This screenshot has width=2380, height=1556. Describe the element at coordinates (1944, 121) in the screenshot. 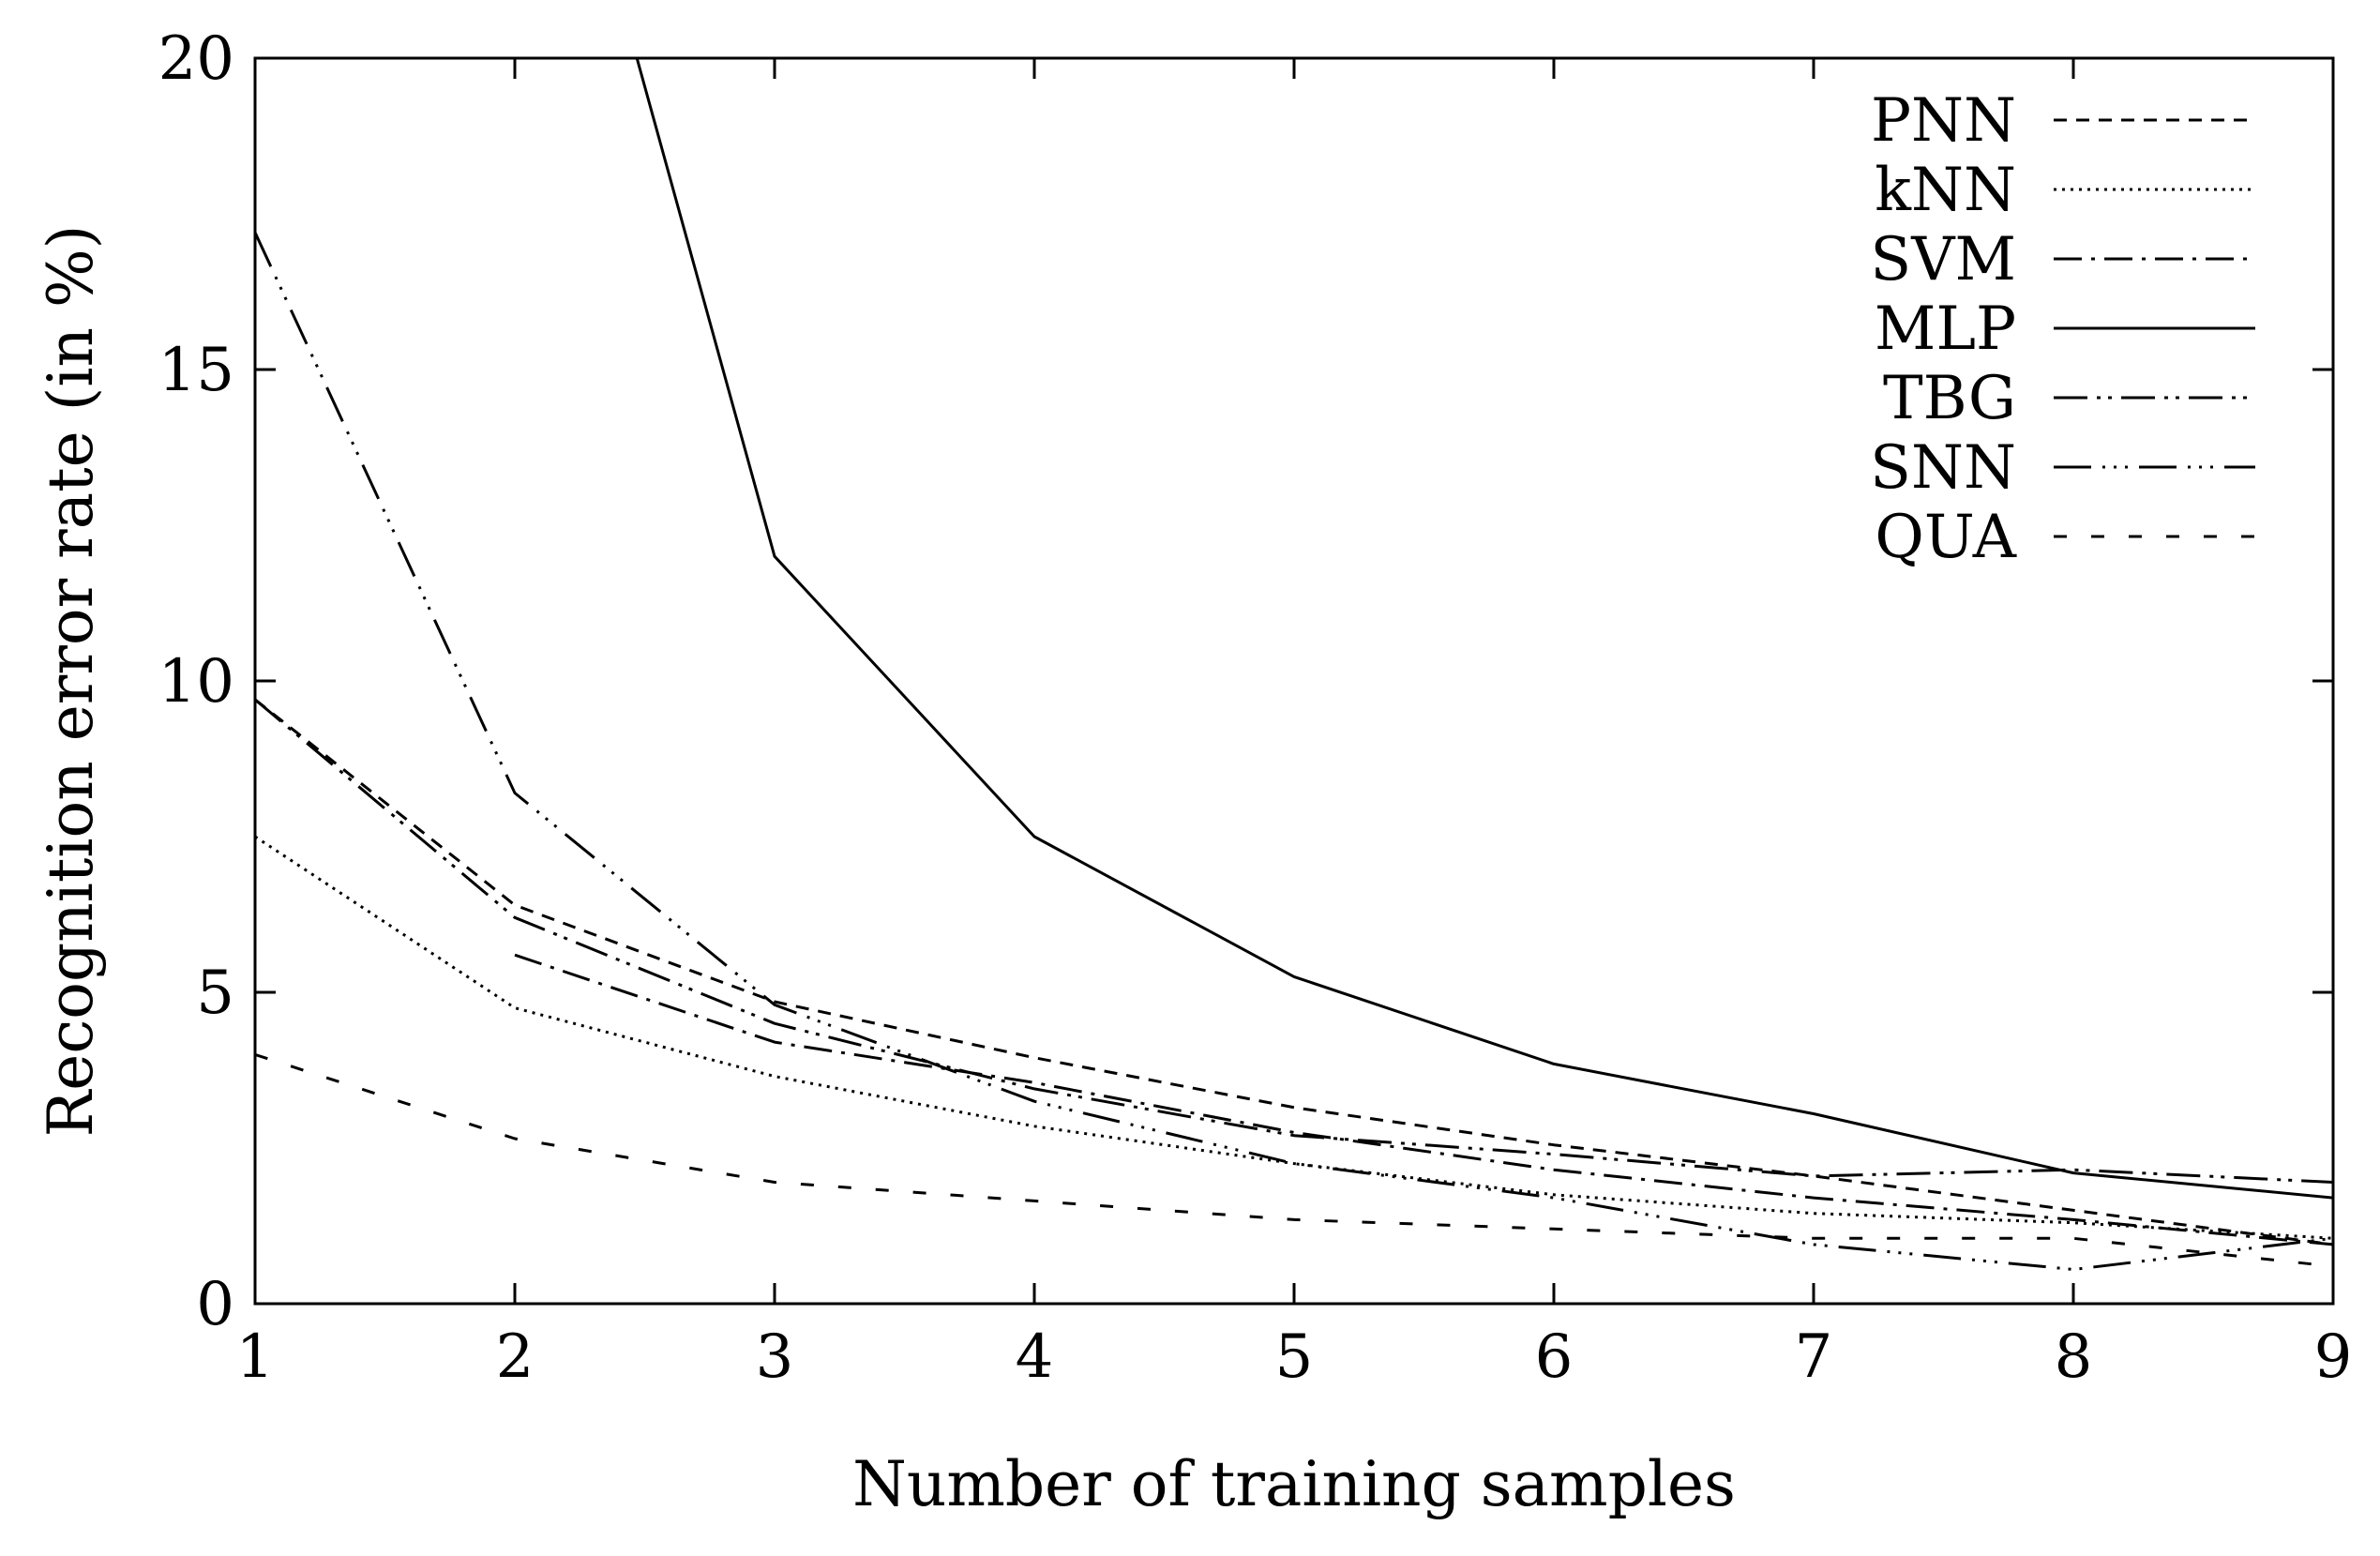

I see `legend-label: PNN` at that location.